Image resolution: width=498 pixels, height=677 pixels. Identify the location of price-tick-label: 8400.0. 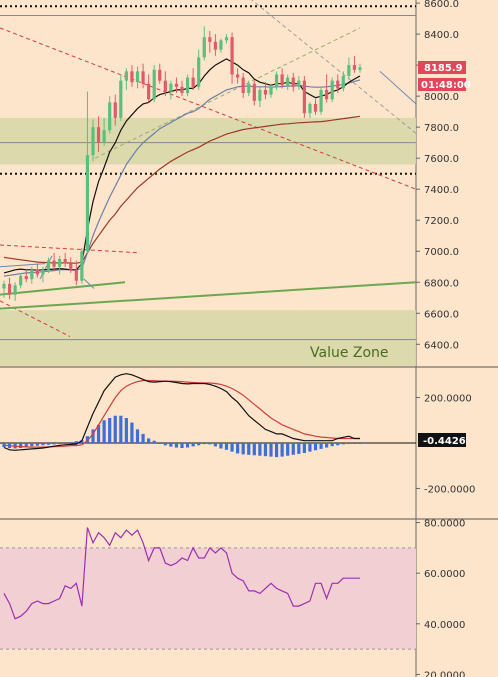
(441, 35).